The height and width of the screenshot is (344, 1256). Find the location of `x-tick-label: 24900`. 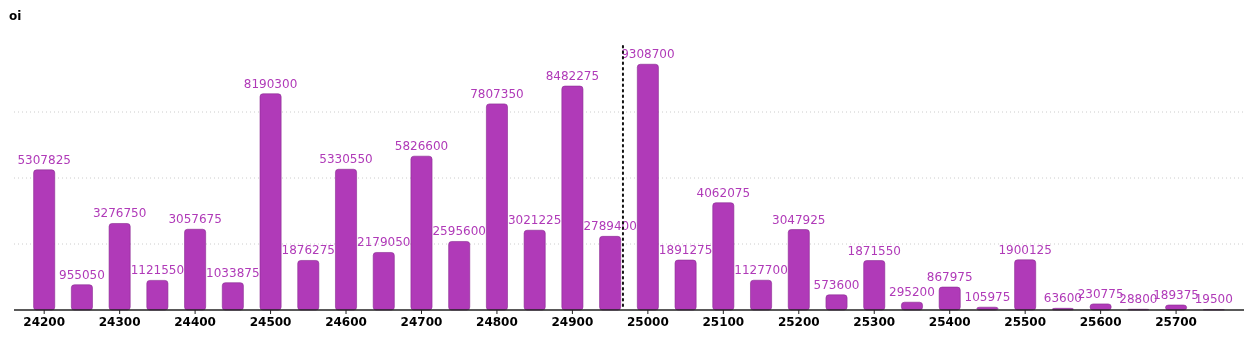

x-tick-label: 24900 is located at coordinates (572, 322).